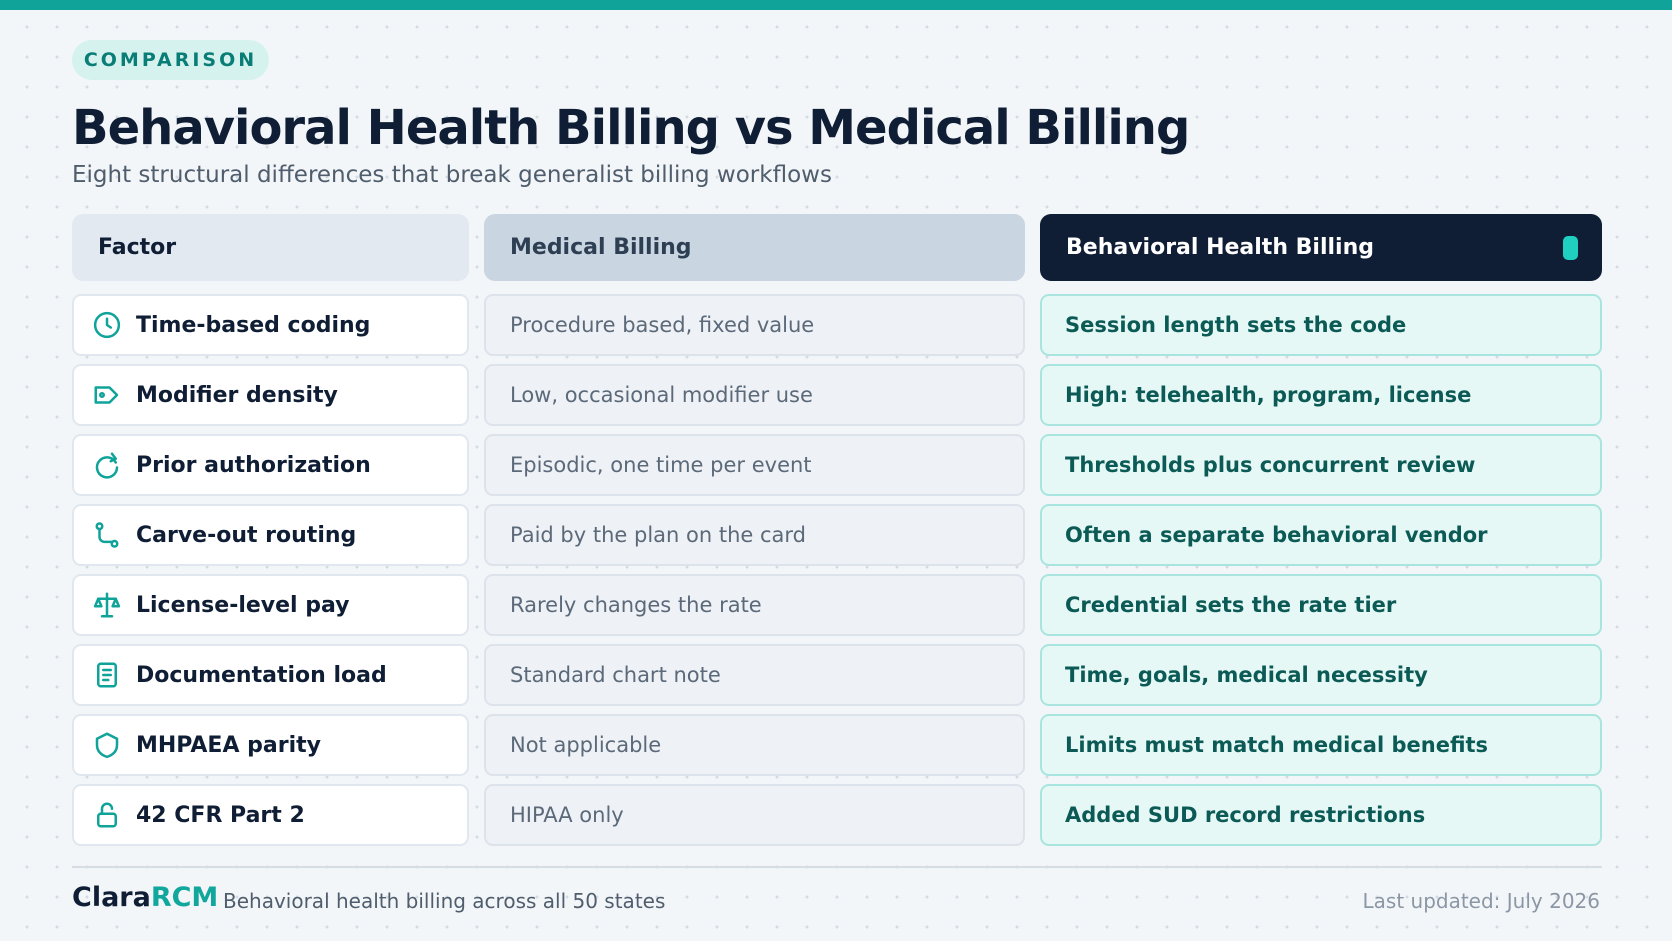 This screenshot has height=941, width=1672. Describe the element at coordinates (111, 897) in the screenshot. I see `brand-name: Clara` at that location.